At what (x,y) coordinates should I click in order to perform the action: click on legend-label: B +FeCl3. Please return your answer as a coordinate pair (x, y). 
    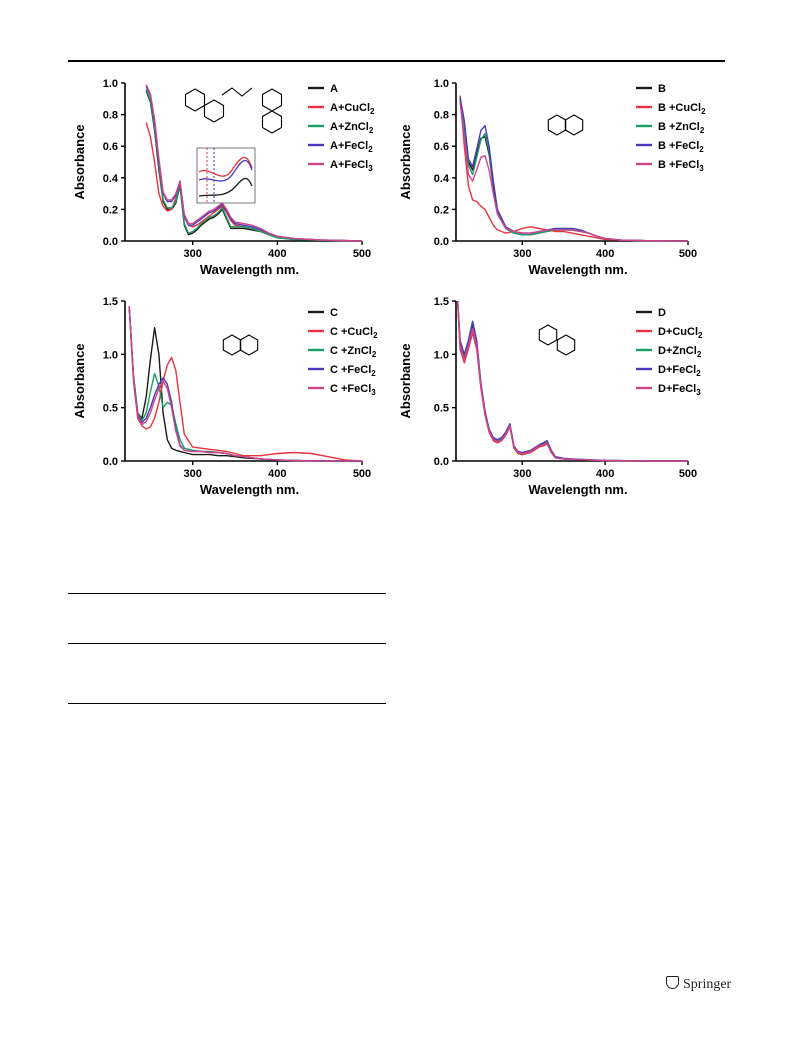
    Looking at the image, I should click on (681, 166).